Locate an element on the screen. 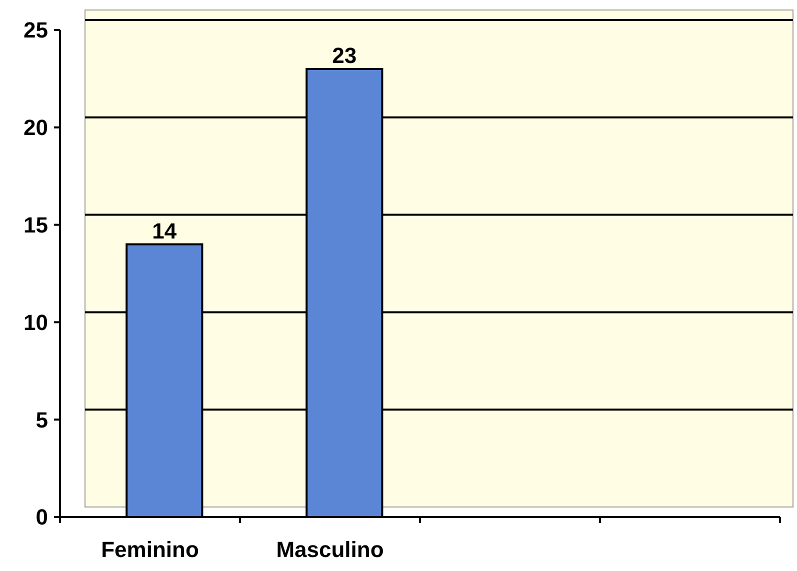 Image resolution: width=797 pixels, height=571 pixels. data-label: 23 is located at coordinates (344, 55).